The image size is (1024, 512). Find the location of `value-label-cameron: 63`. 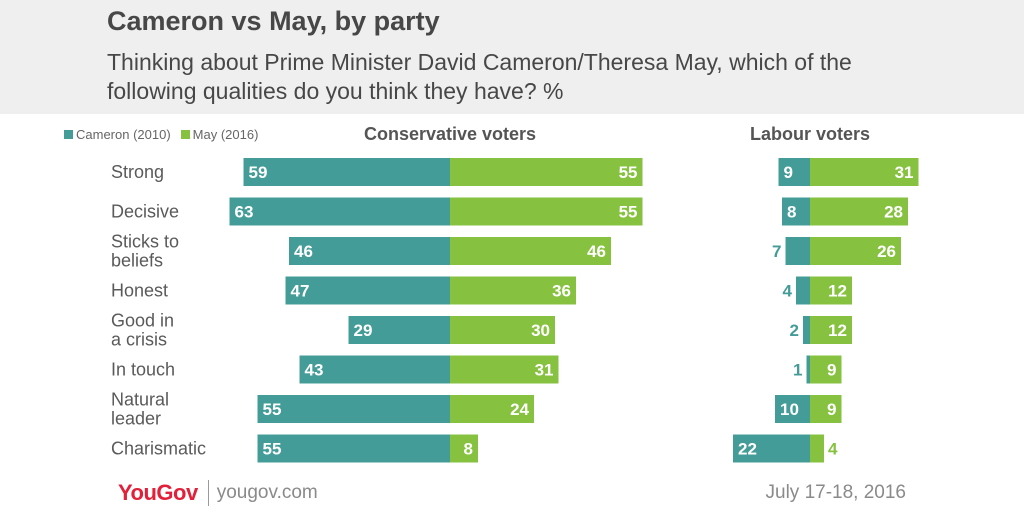

value-label-cameron: 63 is located at coordinates (244, 212).